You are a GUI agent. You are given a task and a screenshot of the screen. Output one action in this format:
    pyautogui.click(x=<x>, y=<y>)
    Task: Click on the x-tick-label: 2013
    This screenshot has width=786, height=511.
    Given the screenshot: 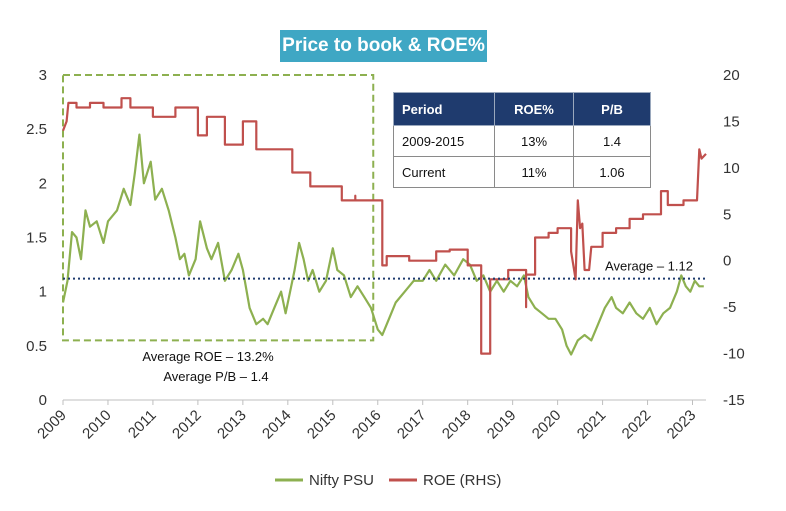 What is the action you would take?
    pyautogui.click(x=232, y=425)
    